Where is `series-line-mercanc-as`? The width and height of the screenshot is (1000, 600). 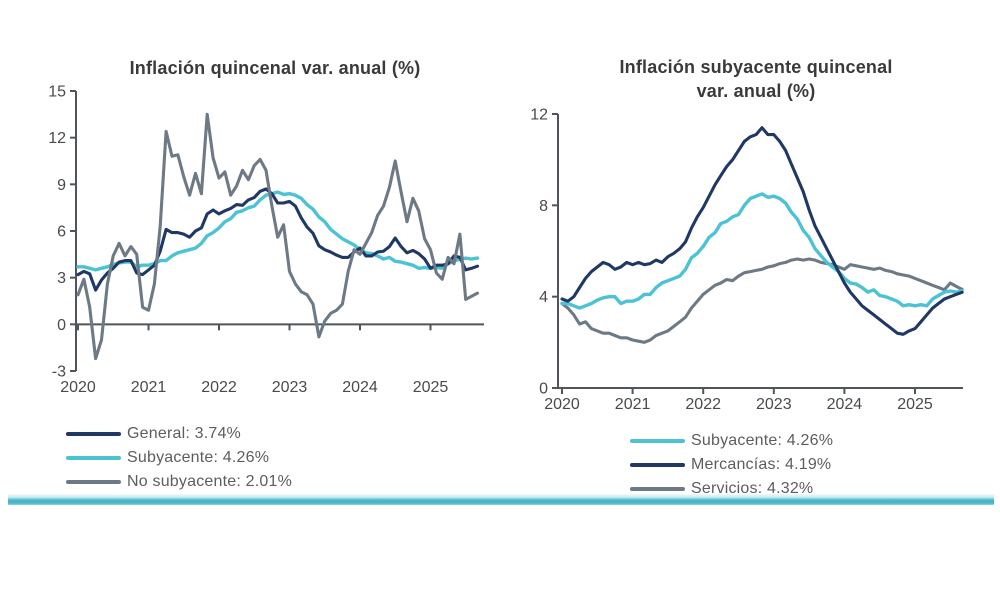
series-line-mercanc-as is located at coordinates (762, 231).